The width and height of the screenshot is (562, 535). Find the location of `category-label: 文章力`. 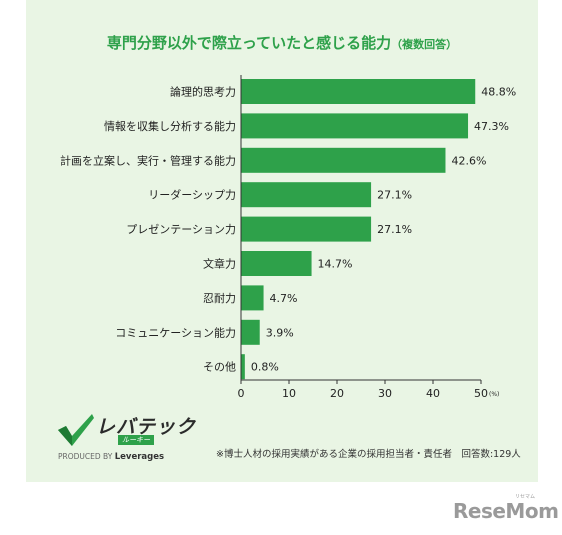

category-label: 文章力 is located at coordinates (219, 264).